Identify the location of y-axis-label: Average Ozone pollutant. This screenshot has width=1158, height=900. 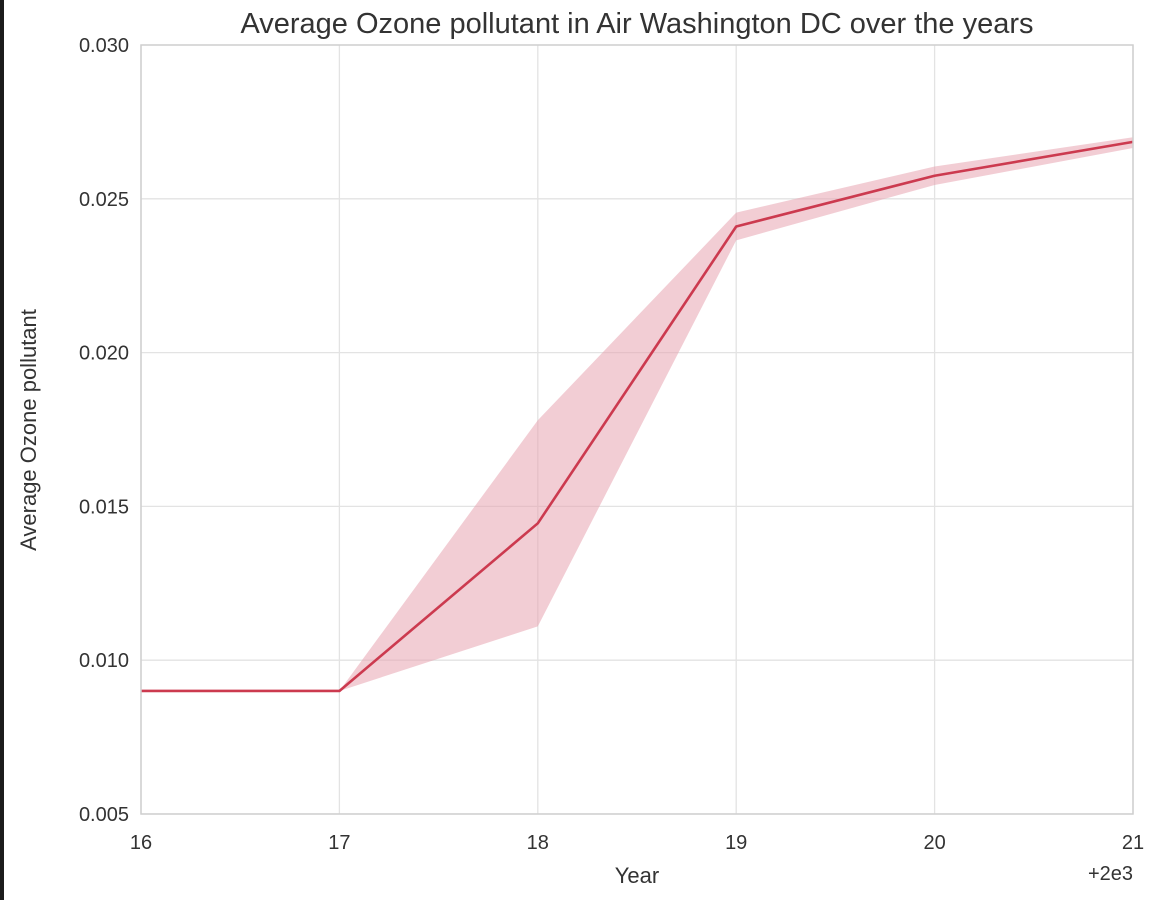
(28, 430).